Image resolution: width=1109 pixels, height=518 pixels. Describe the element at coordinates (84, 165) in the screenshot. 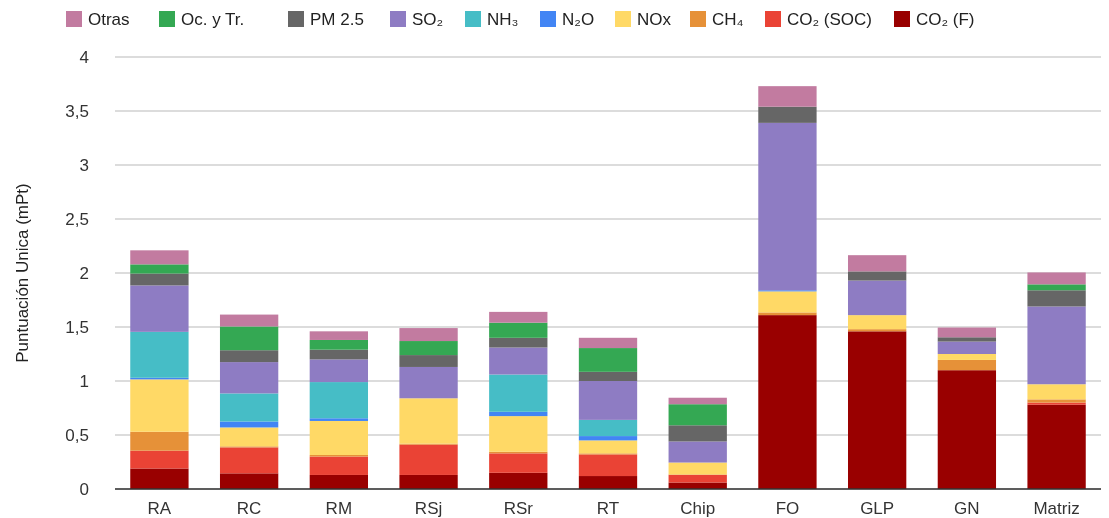

I see `y-tick-label: 3` at that location.